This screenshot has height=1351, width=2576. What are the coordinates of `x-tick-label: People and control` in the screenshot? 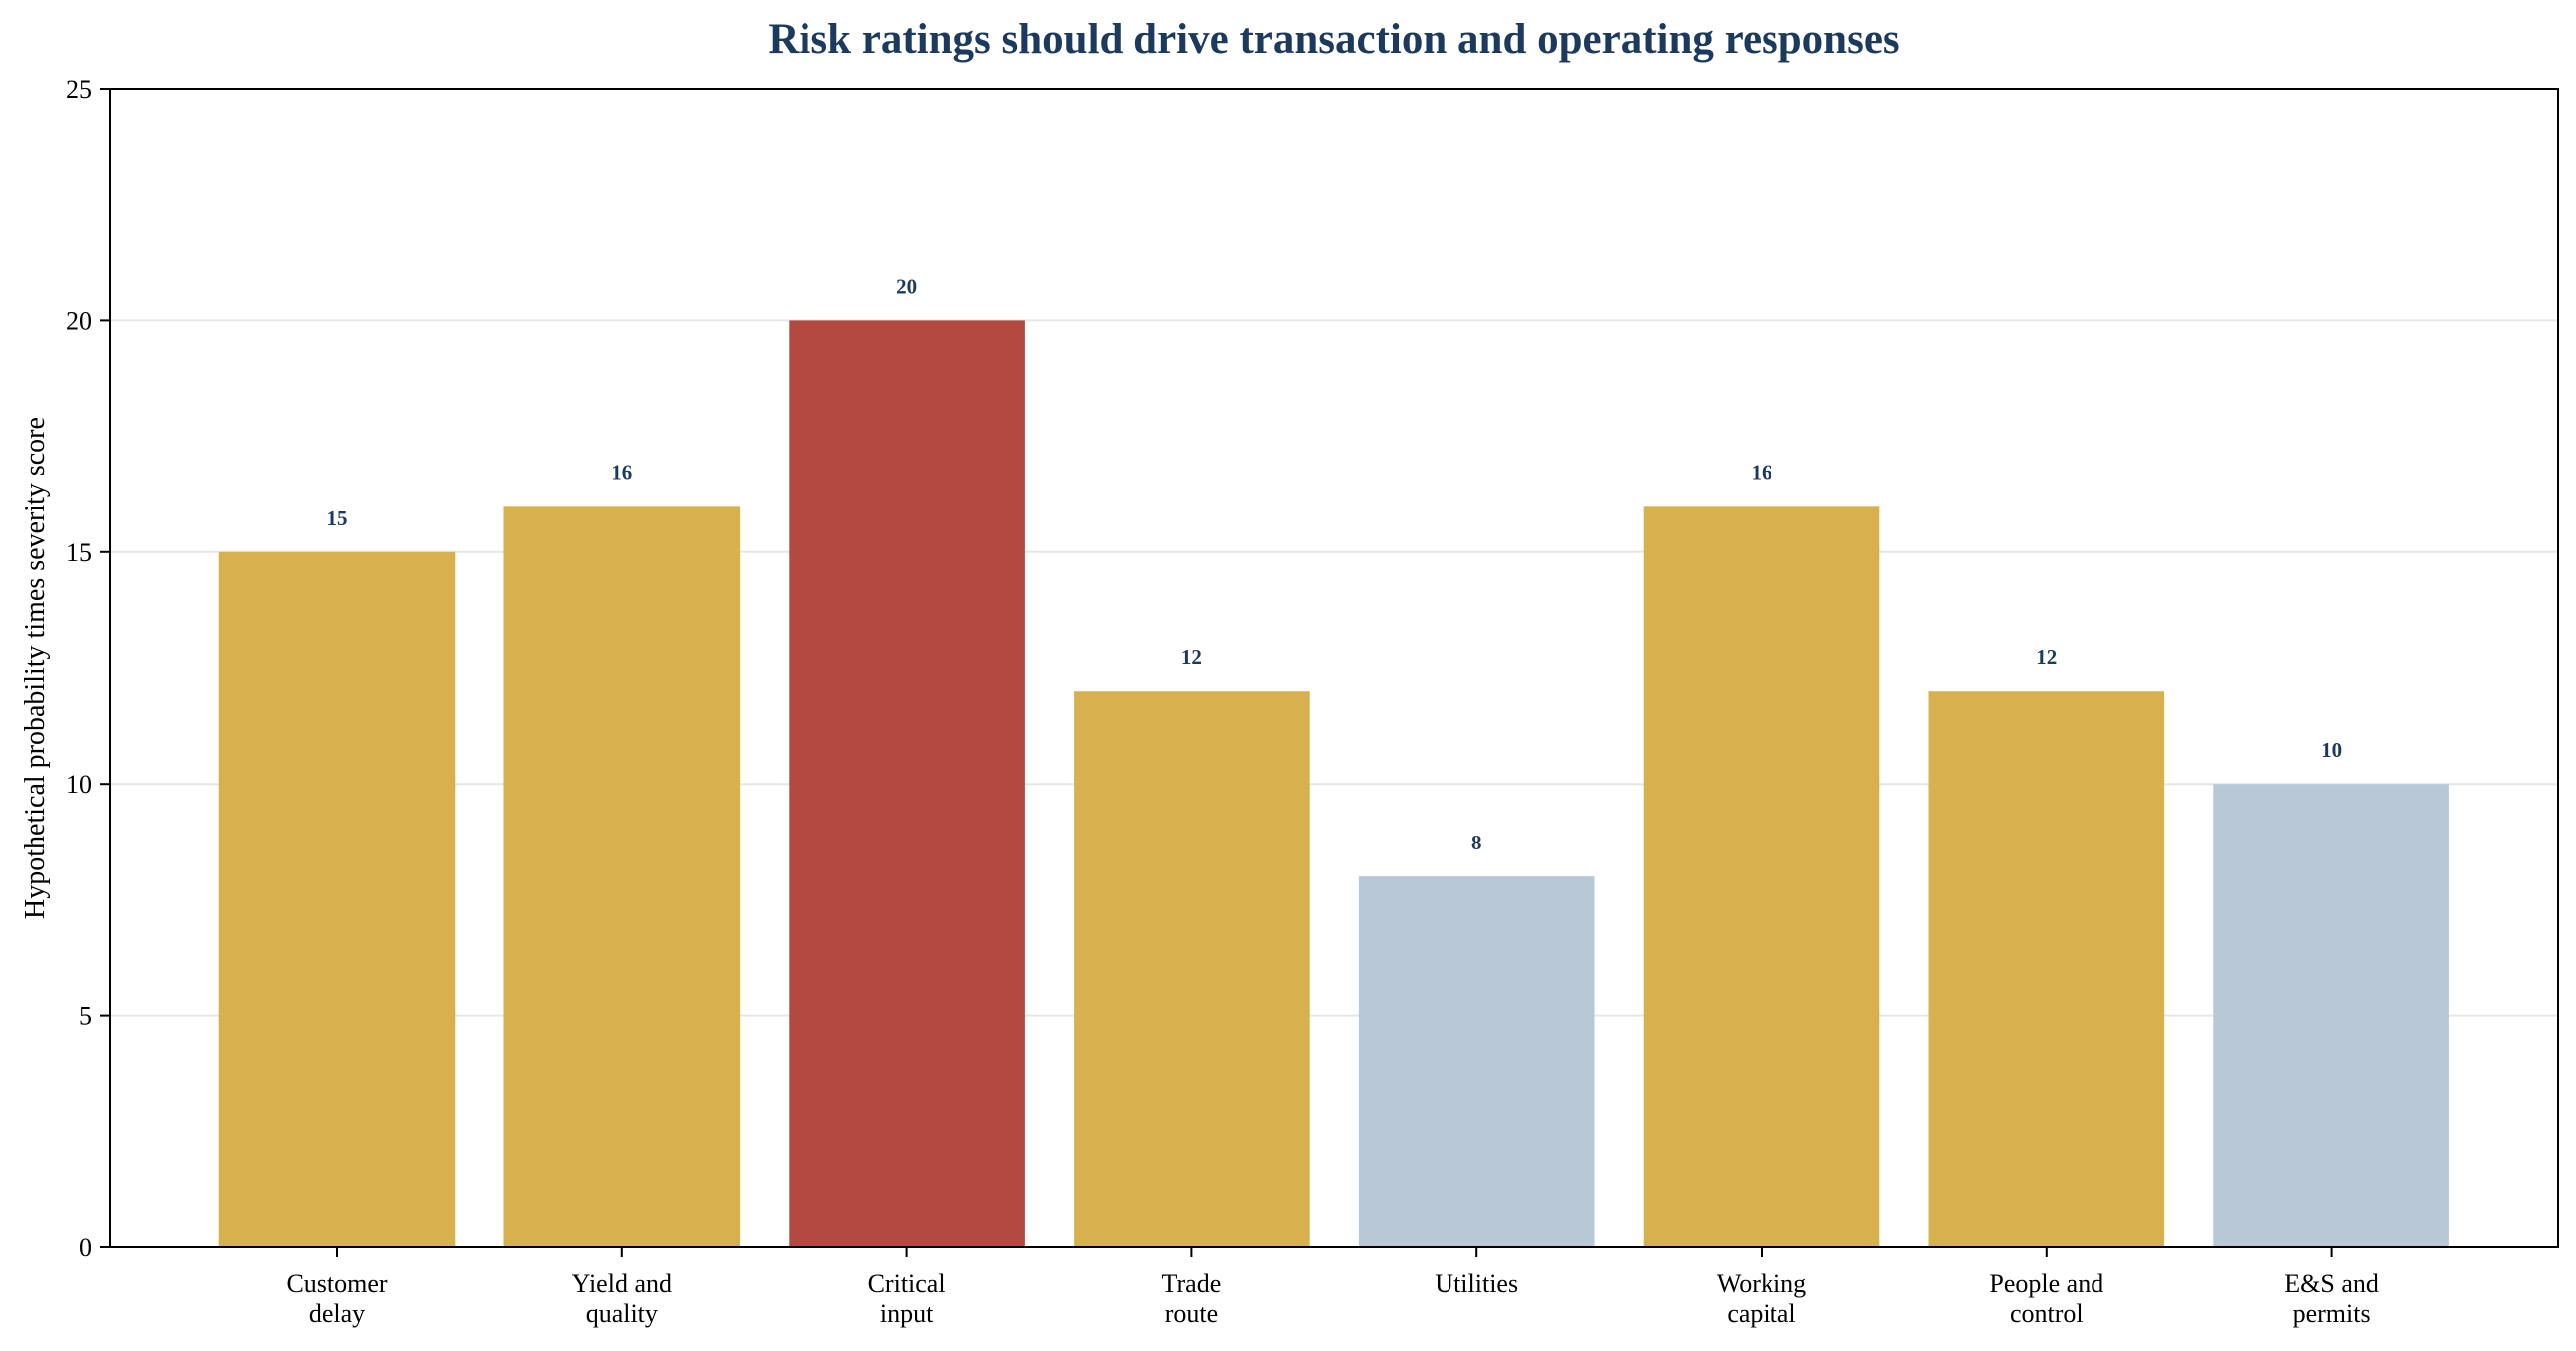 It's located at (2046, 1299).